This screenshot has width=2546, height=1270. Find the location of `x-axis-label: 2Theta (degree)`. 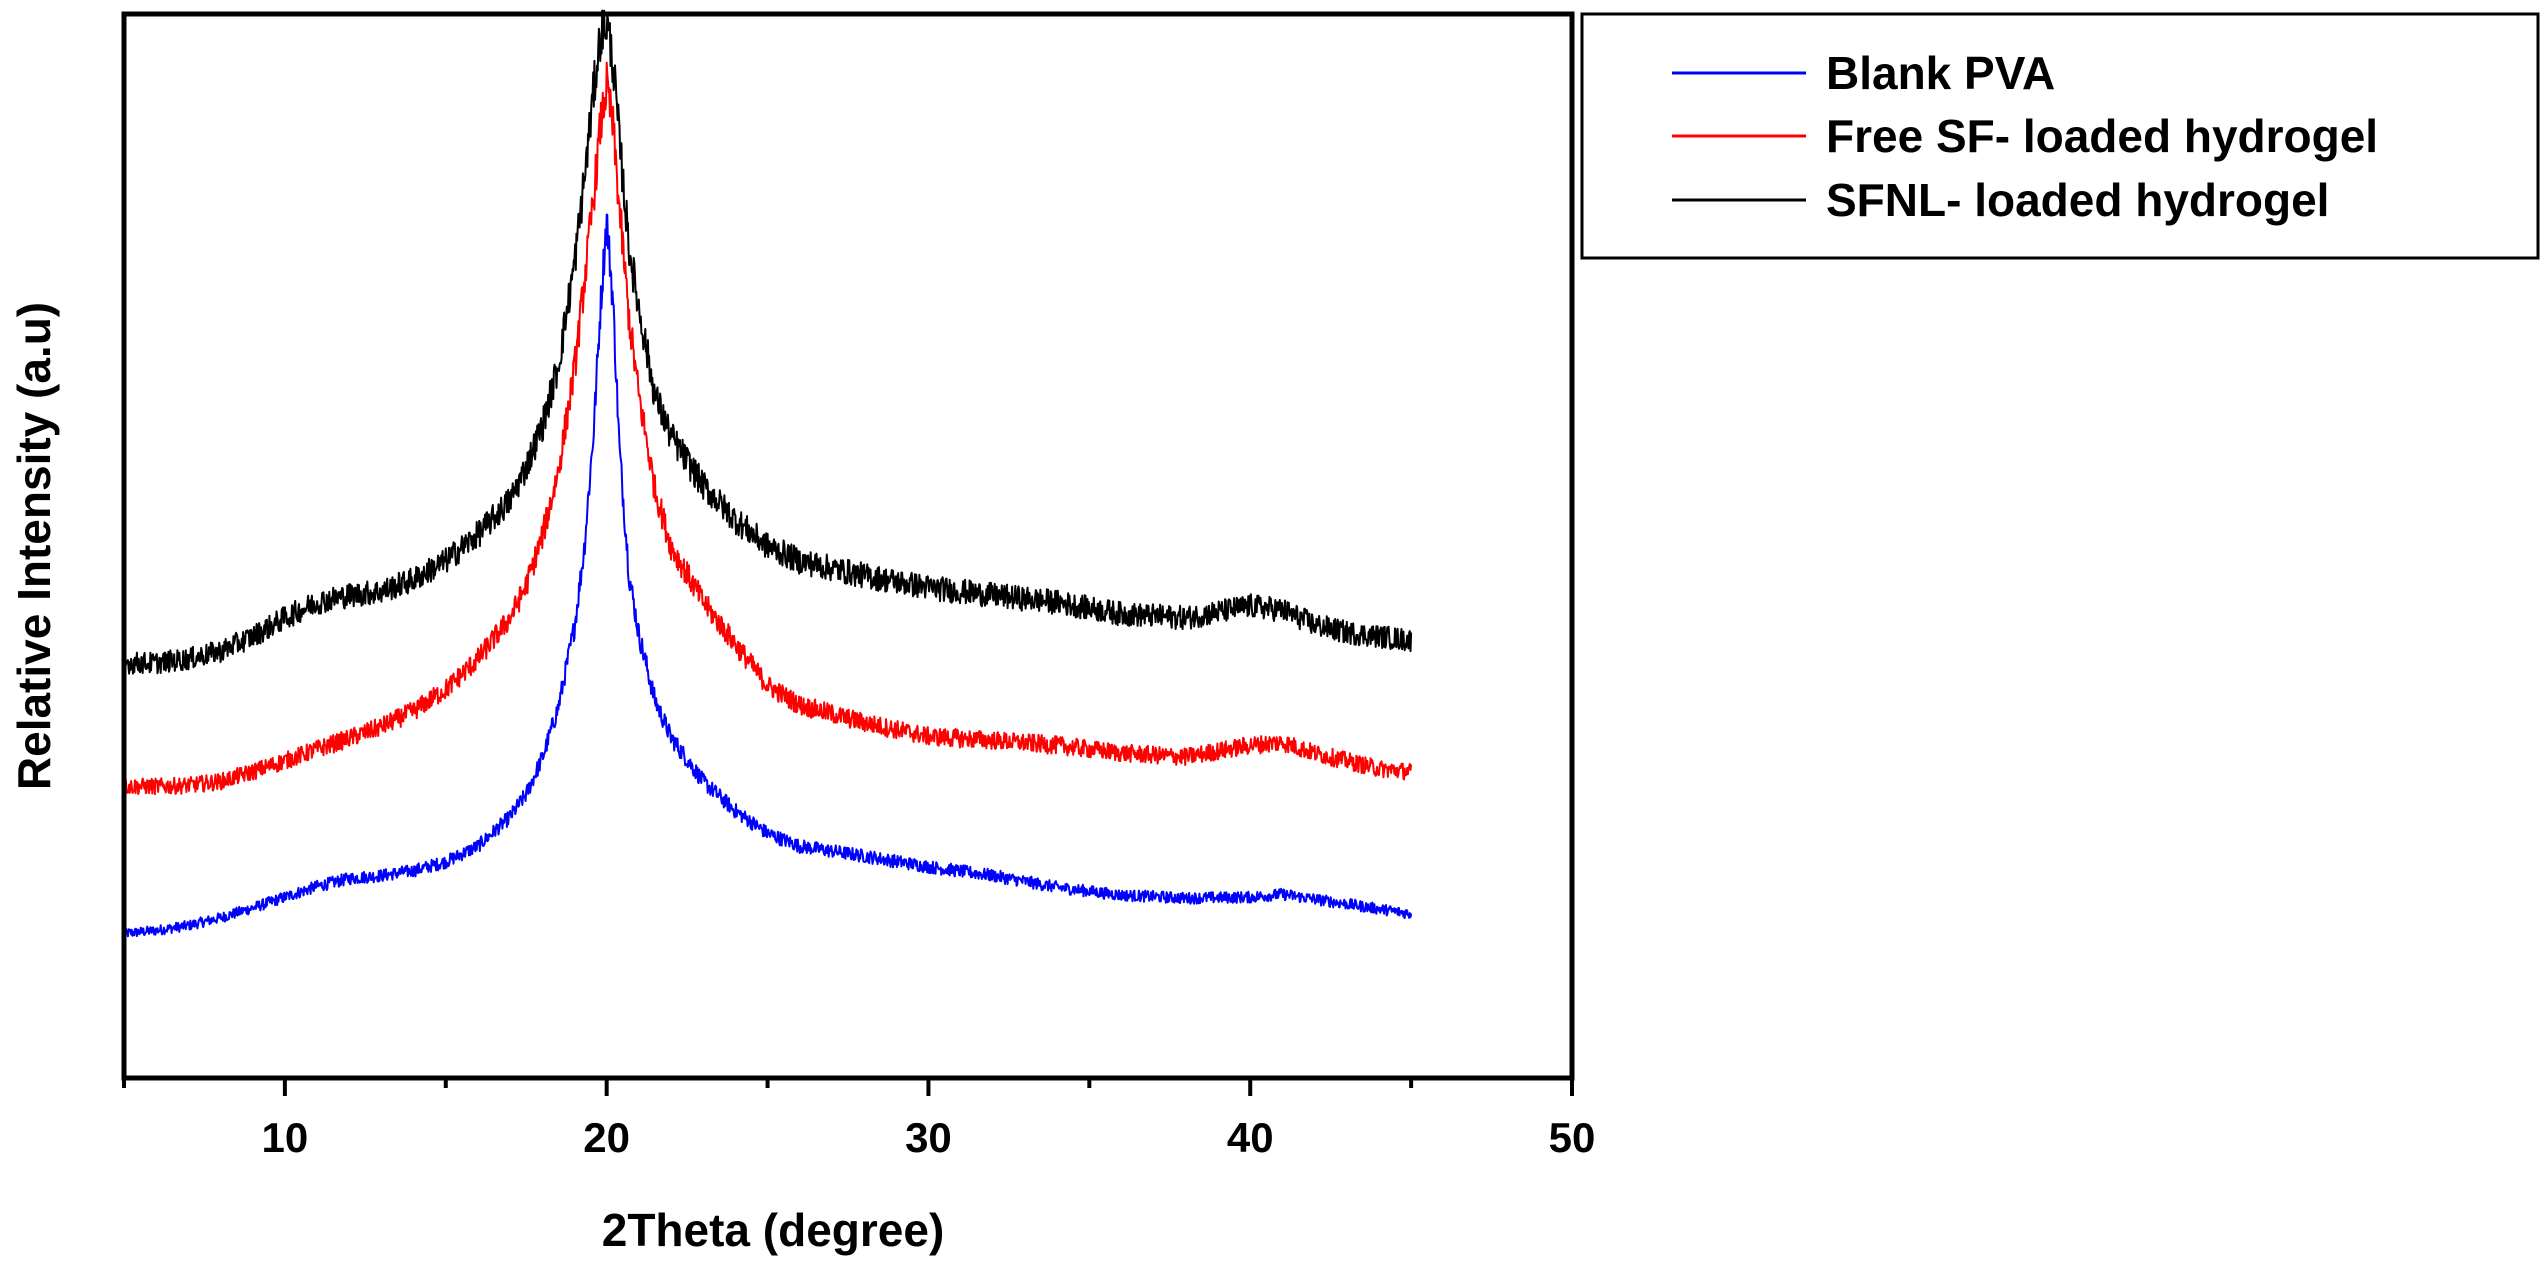

x-axis-label: 2Theta (degree) is located at coordinates (773, 1230).